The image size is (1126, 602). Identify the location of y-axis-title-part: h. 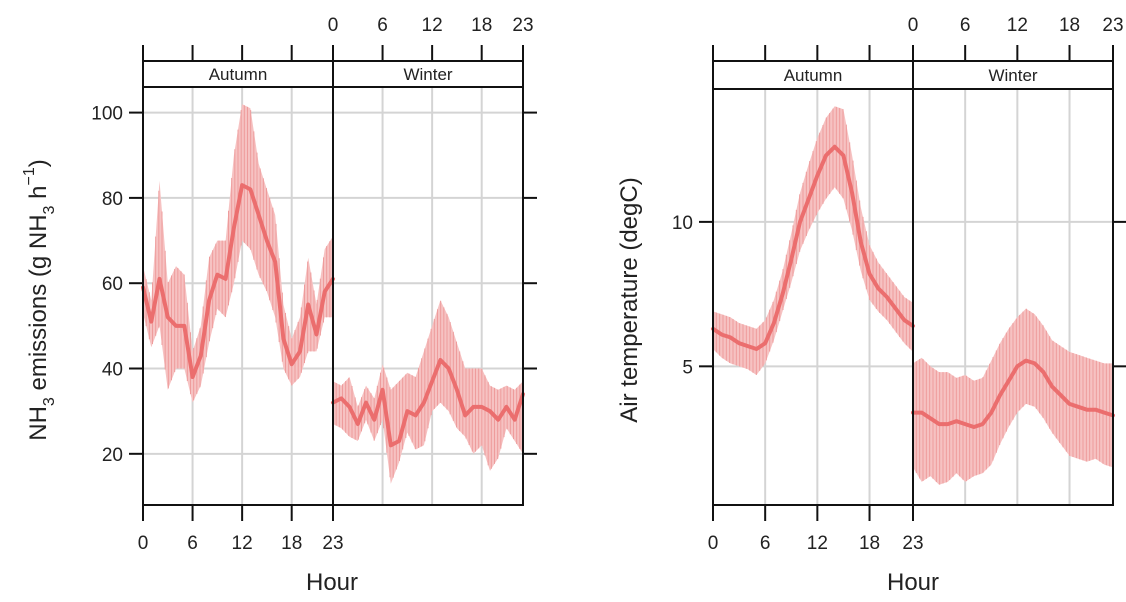
(38, 196).